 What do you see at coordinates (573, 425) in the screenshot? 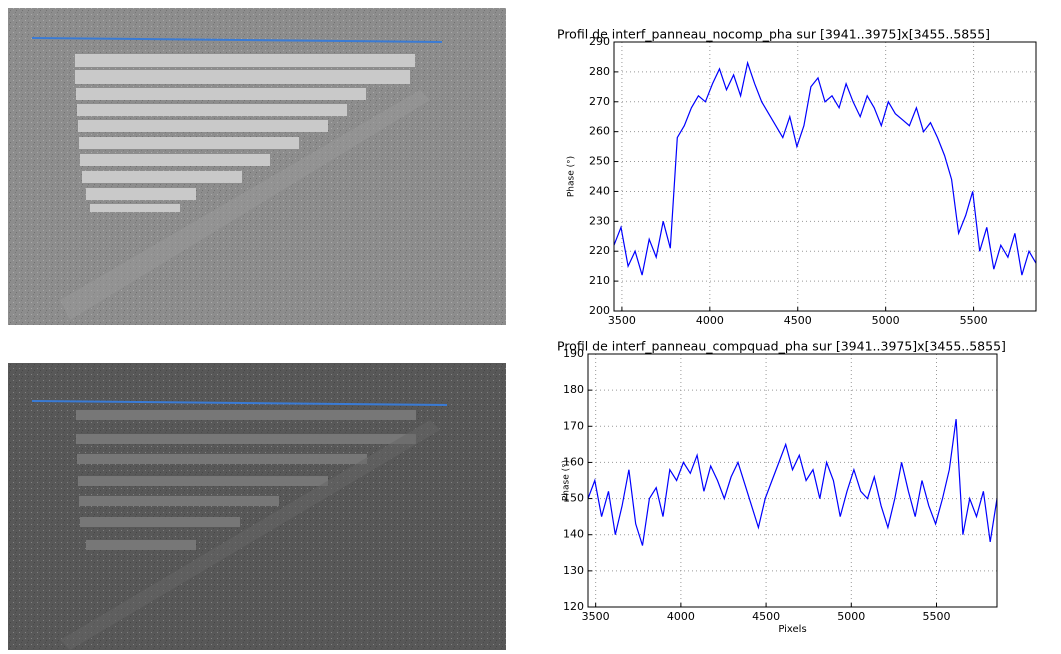
I see `y-tick-label: 170` at bounding box center [573, 425].